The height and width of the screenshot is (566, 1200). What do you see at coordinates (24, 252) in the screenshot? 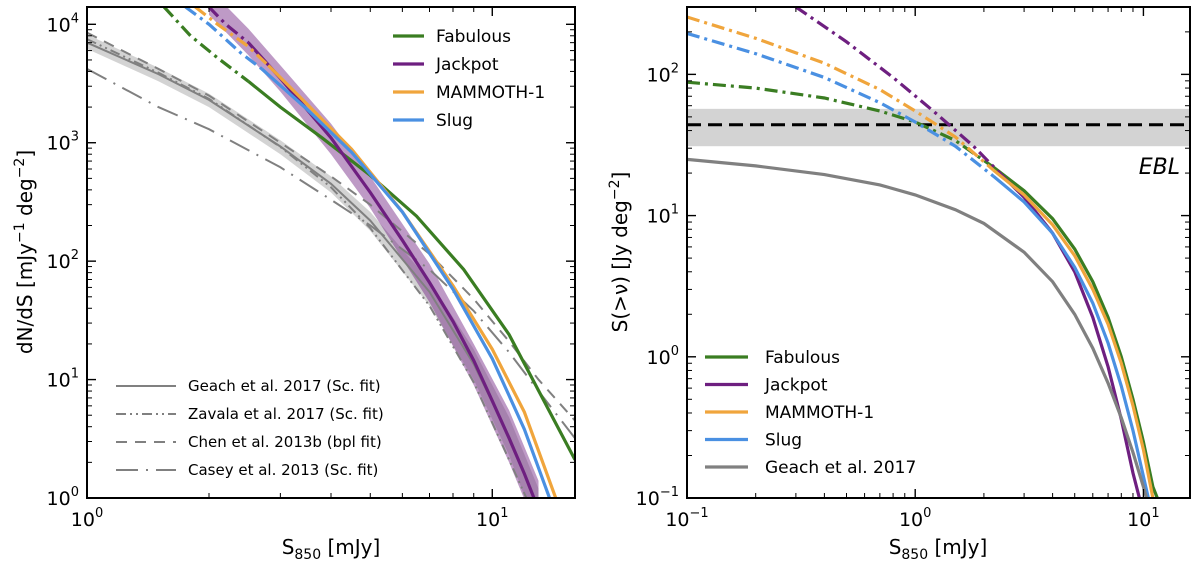
I see `left-y-axis-label: dN/dS [mJy−1 deg−2]` at bounding box center [24, 252].